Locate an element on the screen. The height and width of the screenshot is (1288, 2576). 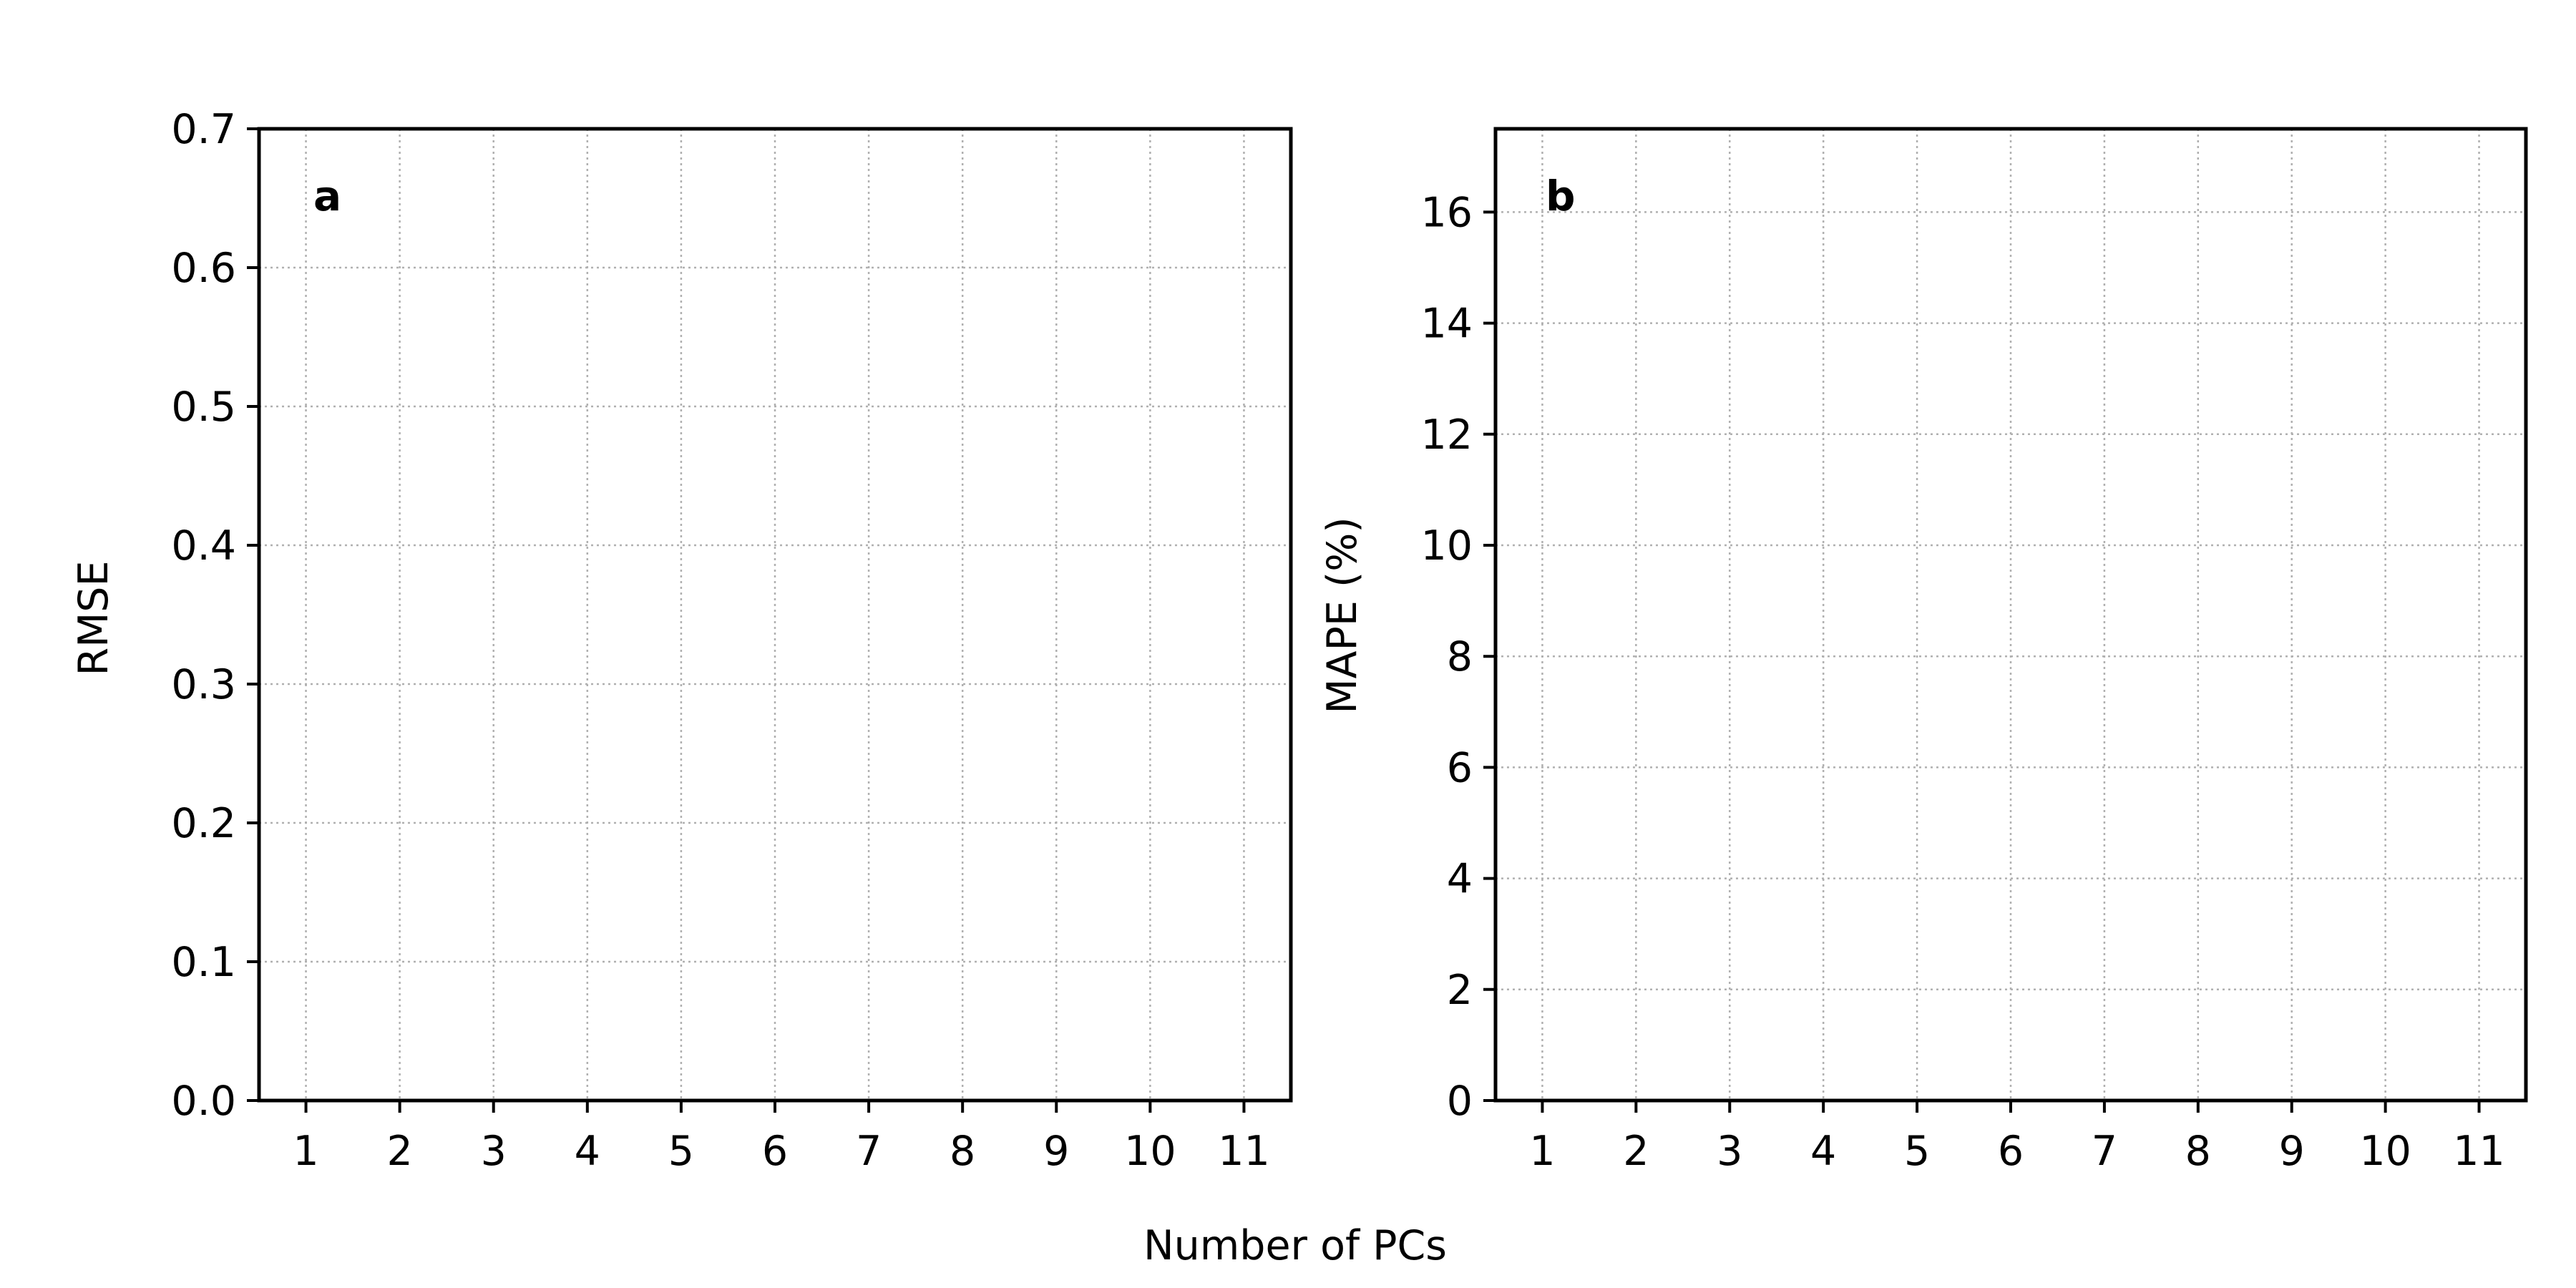
x-tick-label-a-2: 2 is located at coordinates (400, 1151).